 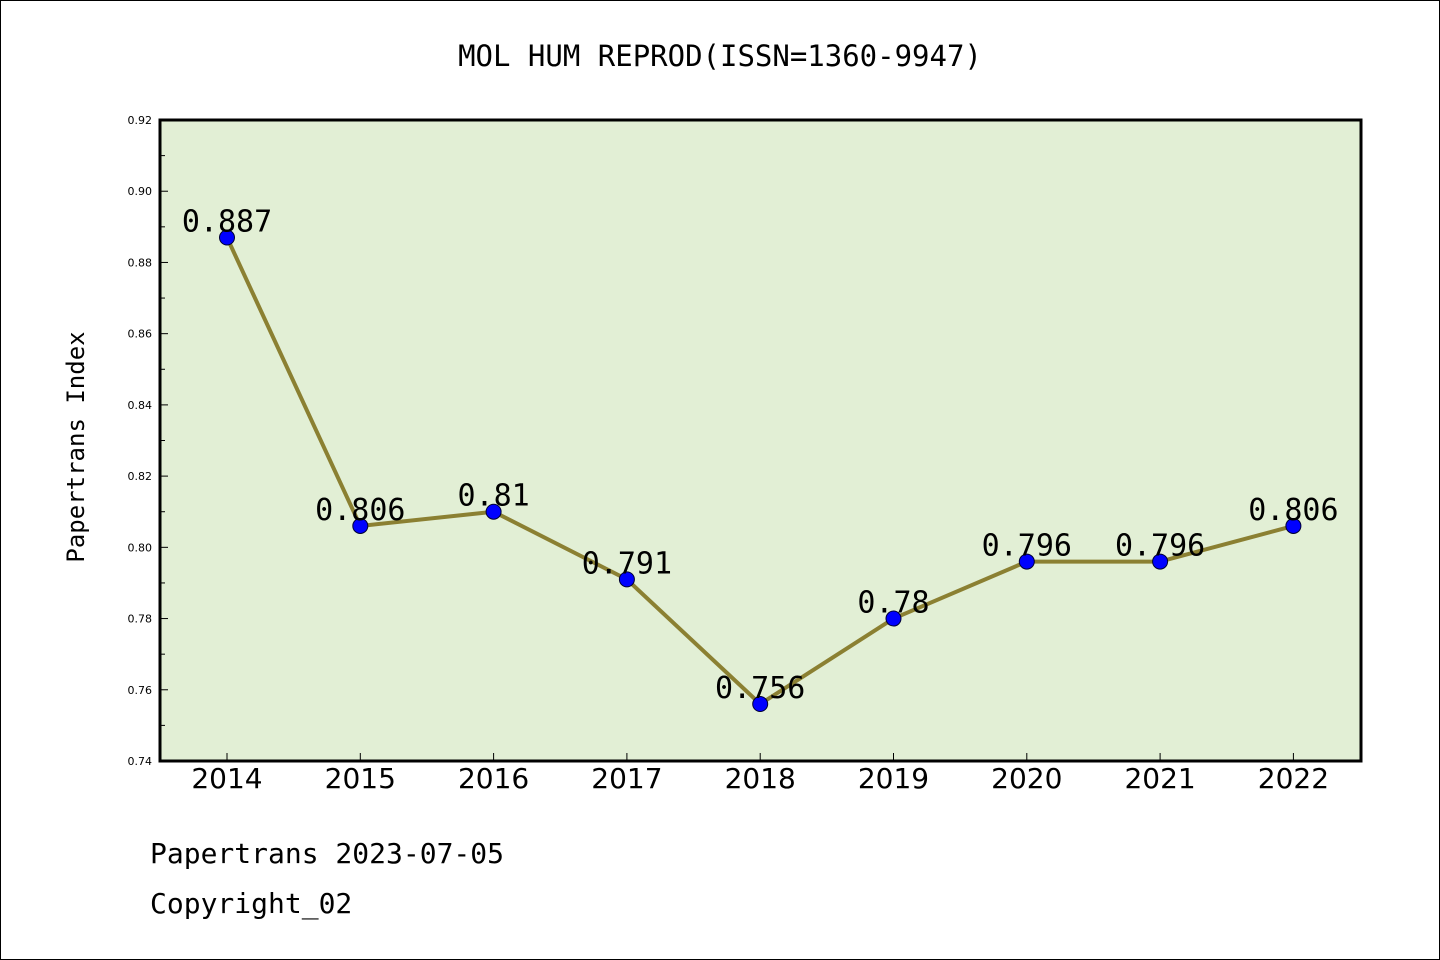 What do you see at coordinates (140, 761) in the screenshot?
I see `y-tick-label: 0.74` at bounding box center [140, 761].